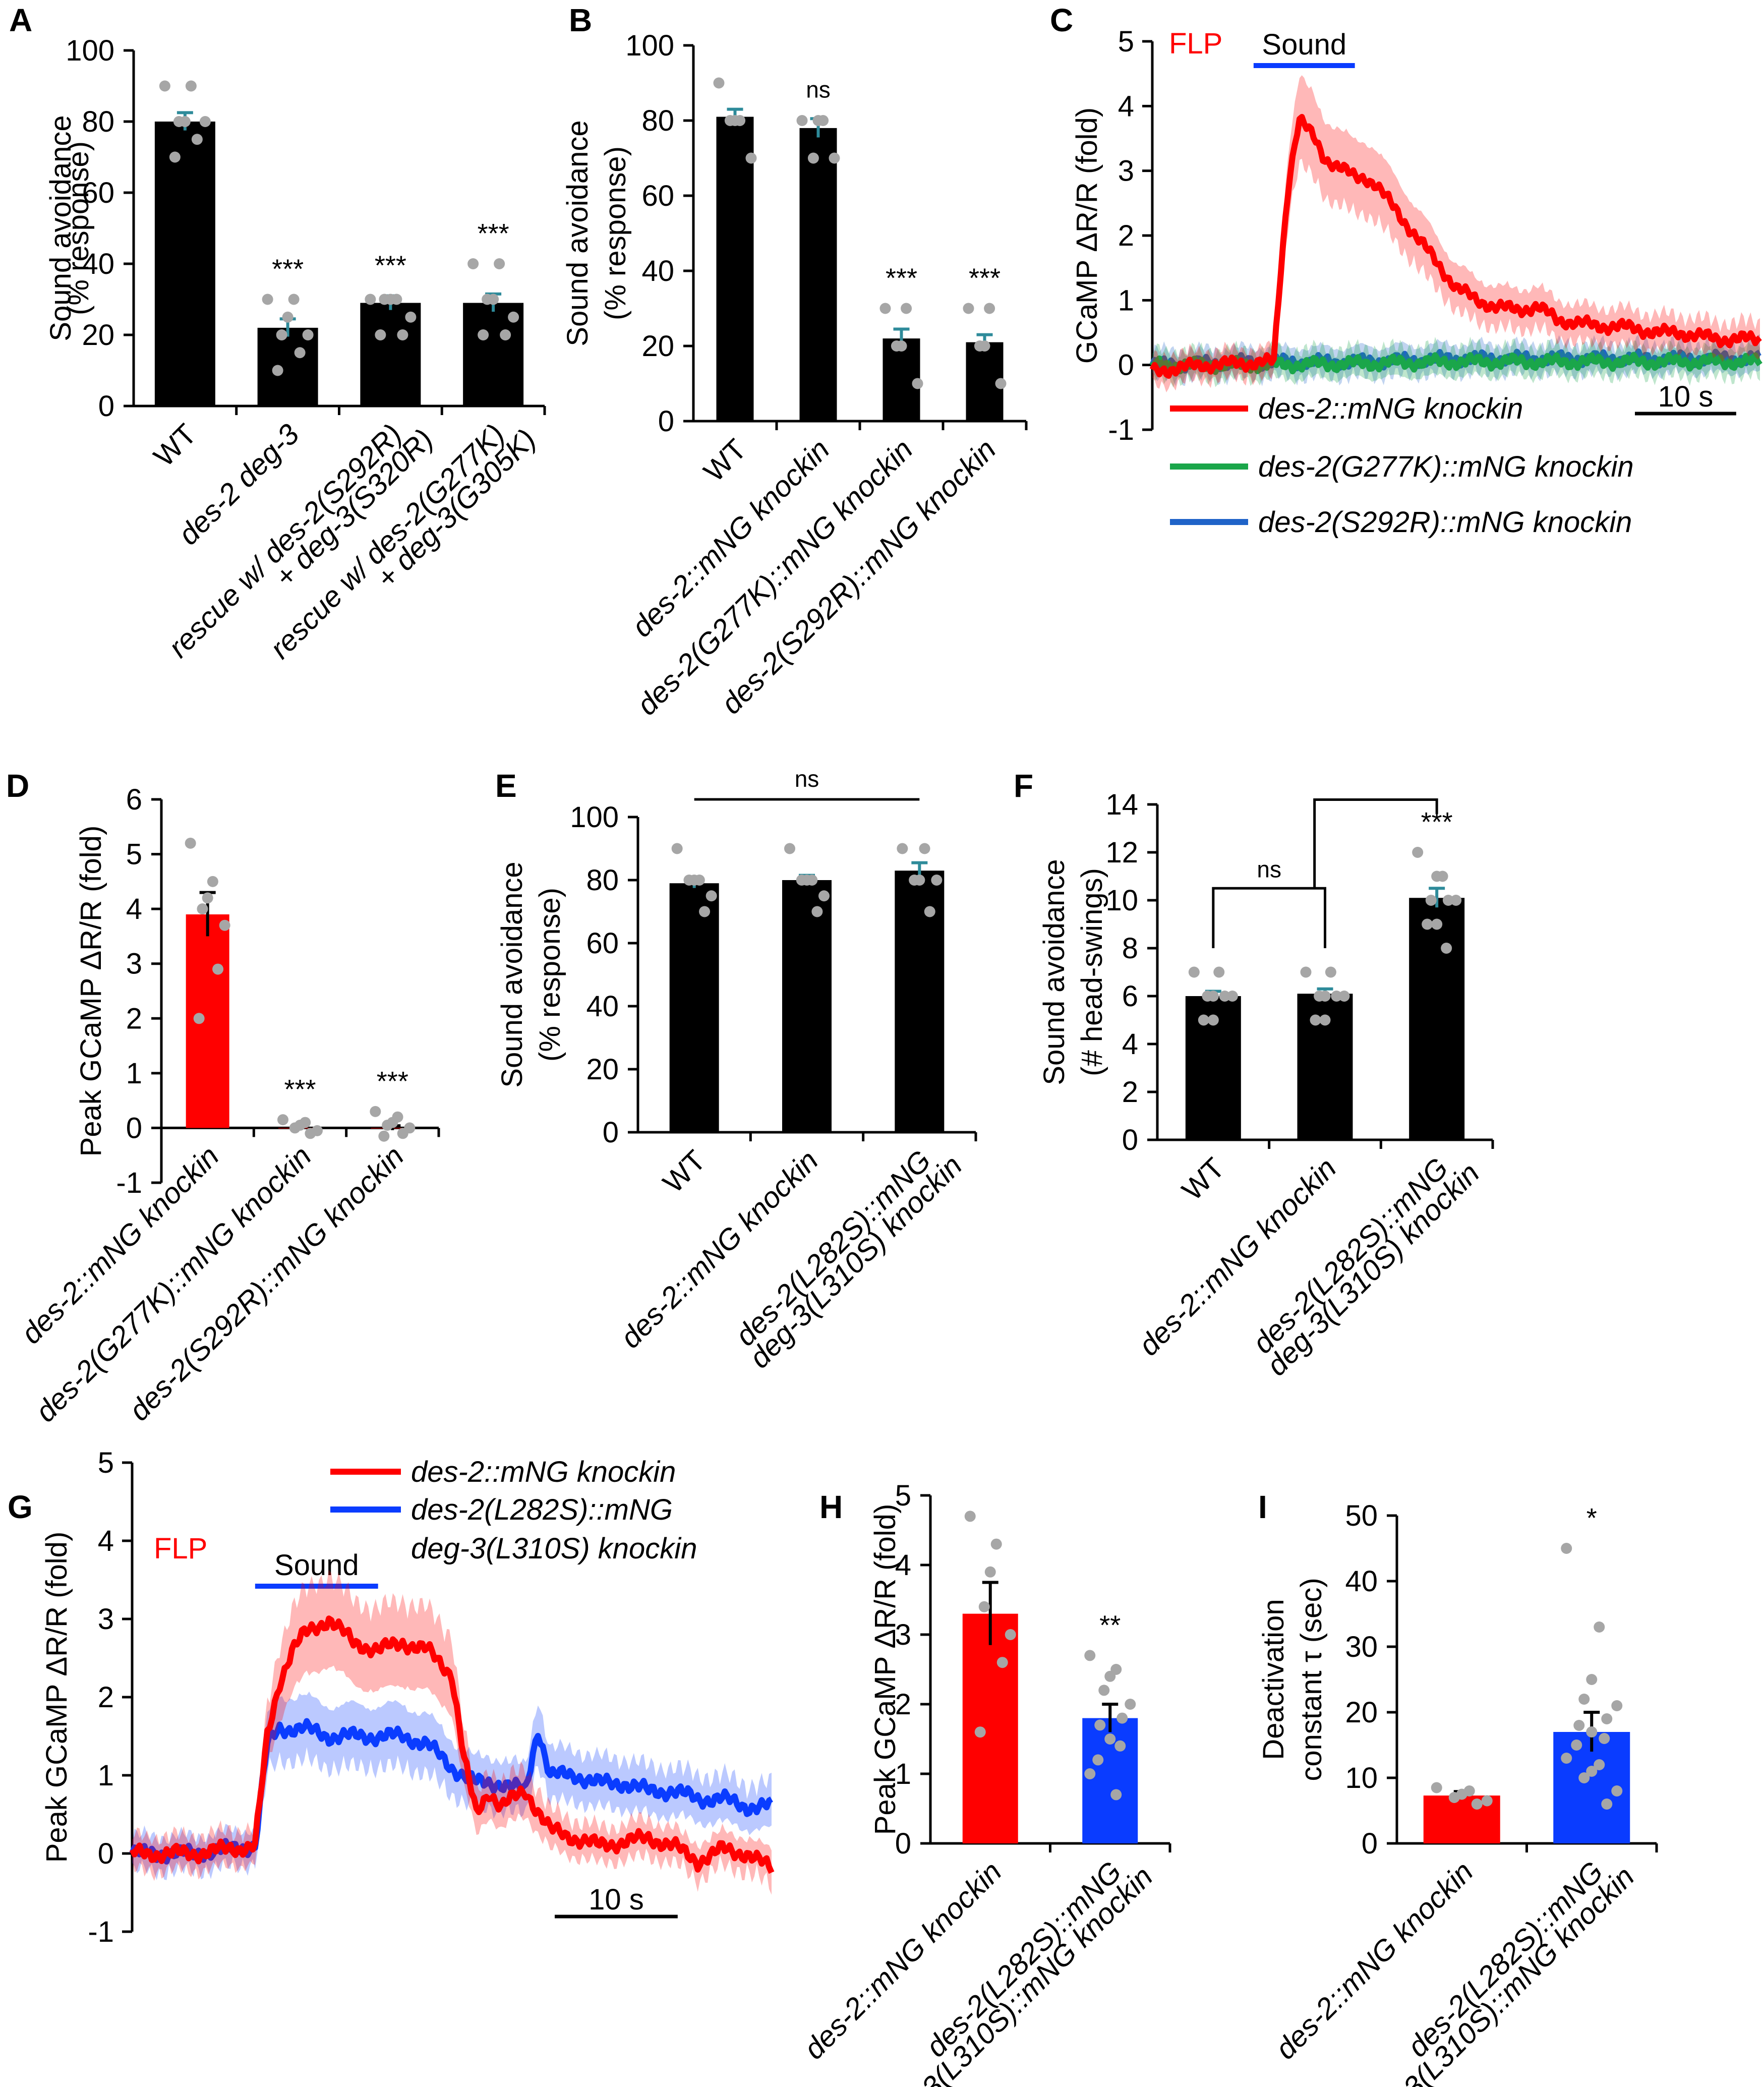 This screenshot has width=1764, height=2087. Describe the element at coordinates (1445, 522) in the screenshot. I see `legend-label: des-2(S292R)::mNG knockin` at that location.